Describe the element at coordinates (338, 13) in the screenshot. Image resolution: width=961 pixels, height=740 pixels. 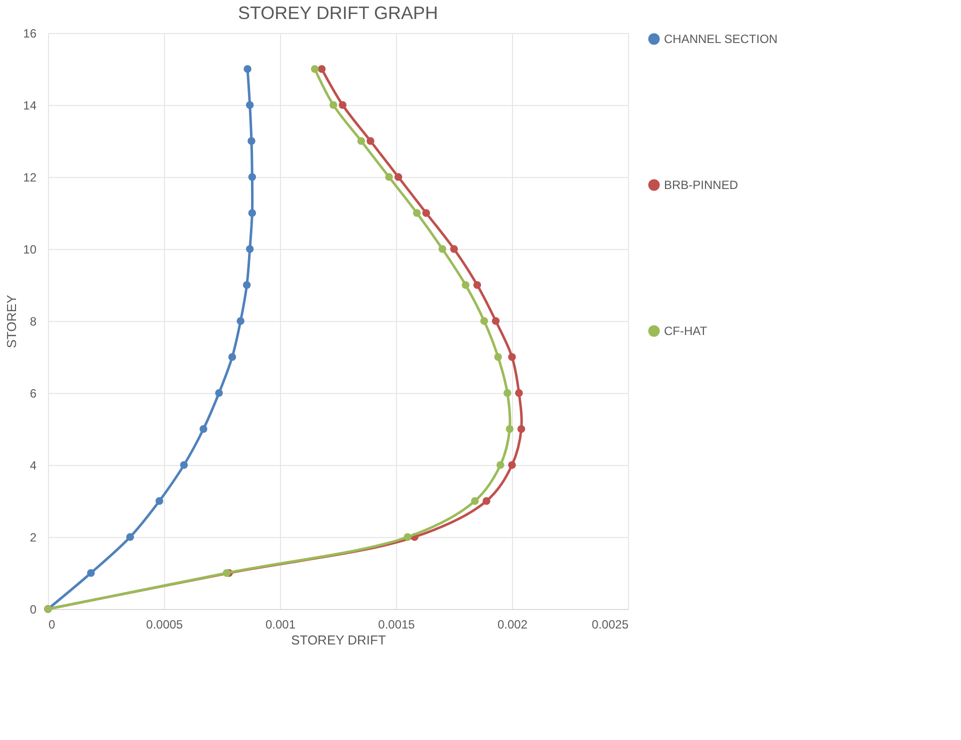
I see `chart-title: STOREY DRIFT GRAPH` at that location.